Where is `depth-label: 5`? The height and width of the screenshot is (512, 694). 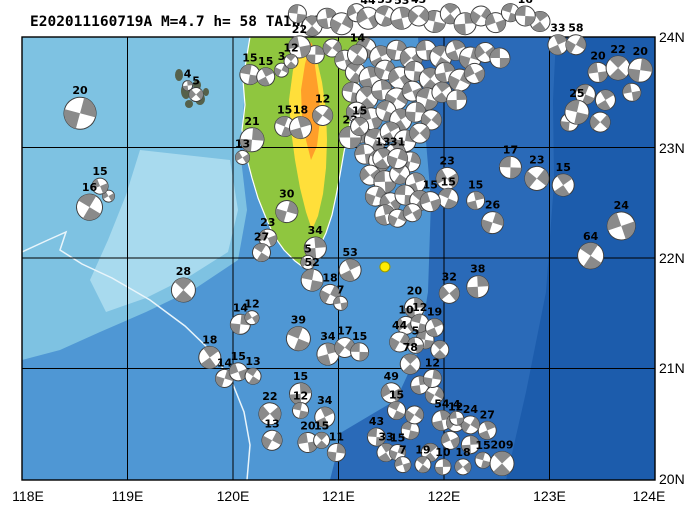 depth-label: 5 is located at coordinates (308, 248).